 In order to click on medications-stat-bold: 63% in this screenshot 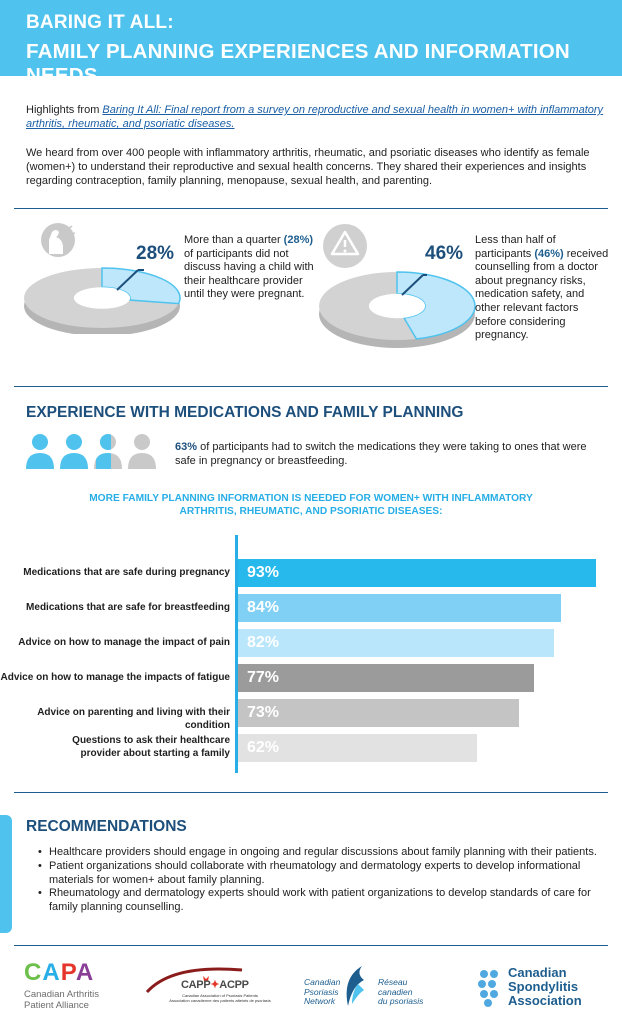, I will do `click(186, 447)`.